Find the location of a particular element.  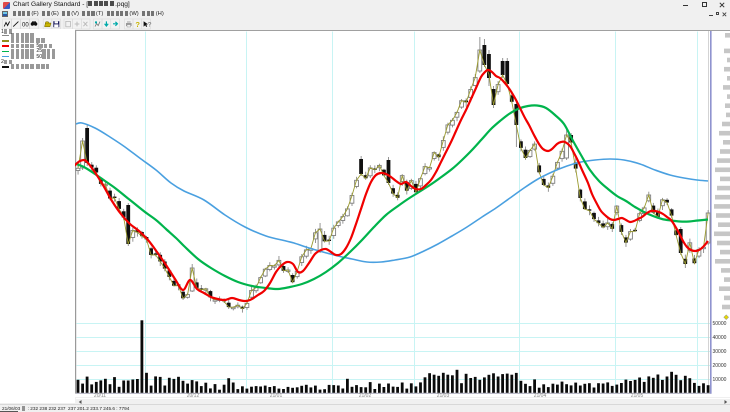

svg-text: 21/05 is located at coordinates (637, 396).